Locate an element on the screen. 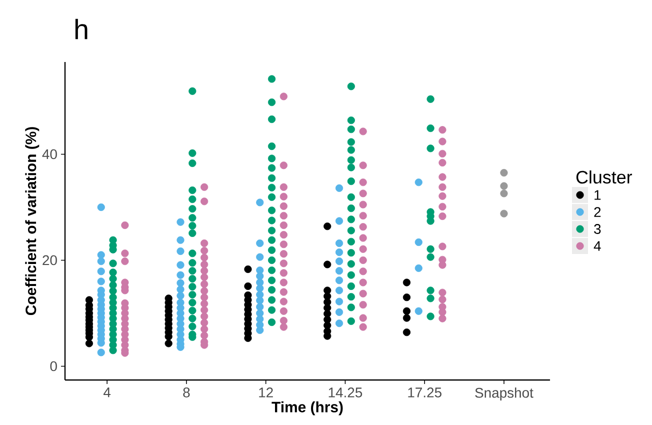  x-tick-label: 17.25 is located at coordinates (425, 393).